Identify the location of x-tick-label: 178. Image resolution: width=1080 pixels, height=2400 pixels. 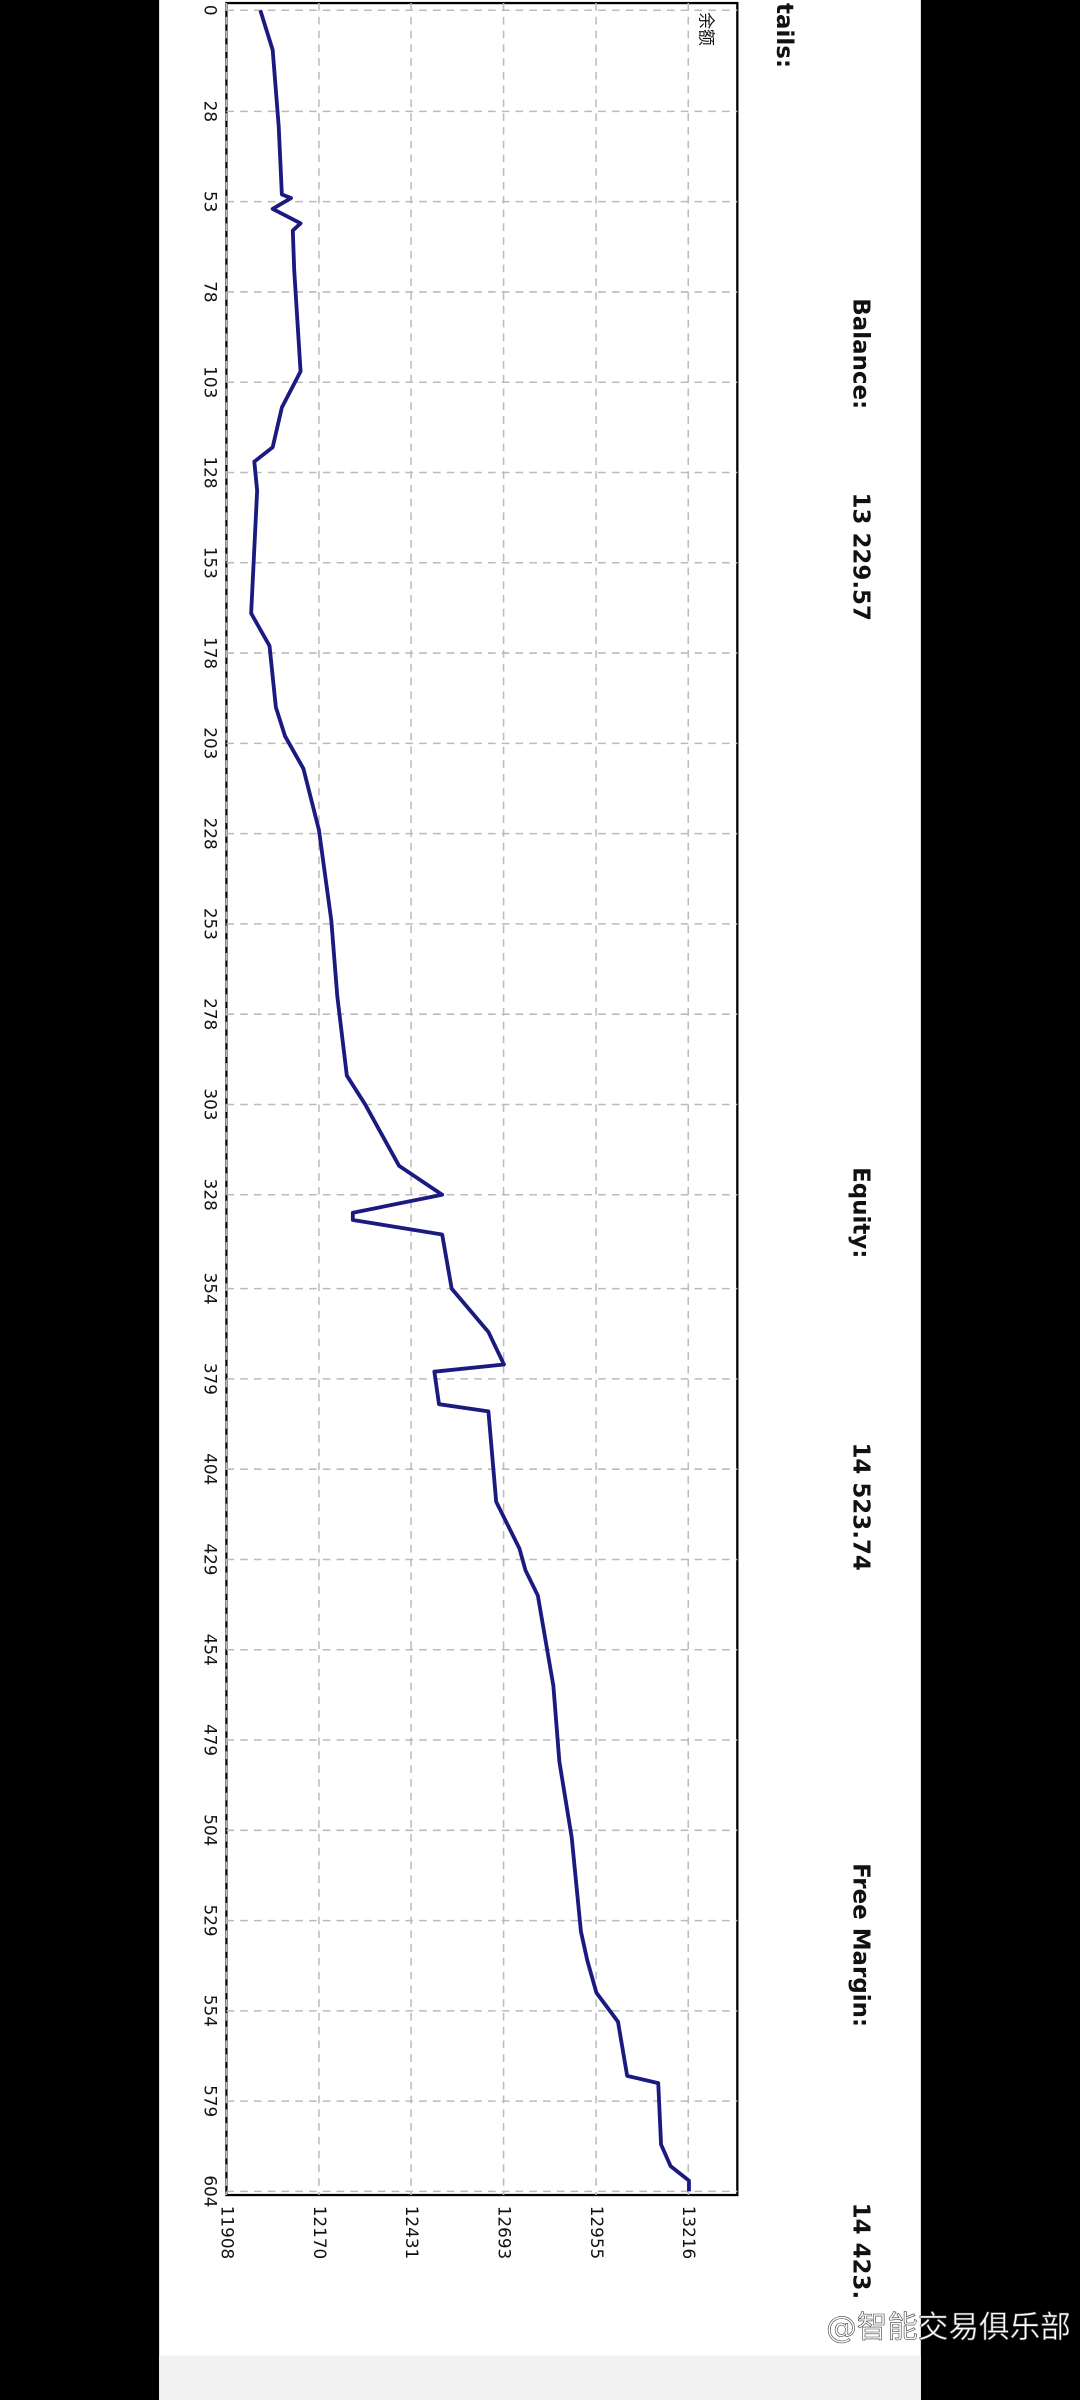
(211, 653).